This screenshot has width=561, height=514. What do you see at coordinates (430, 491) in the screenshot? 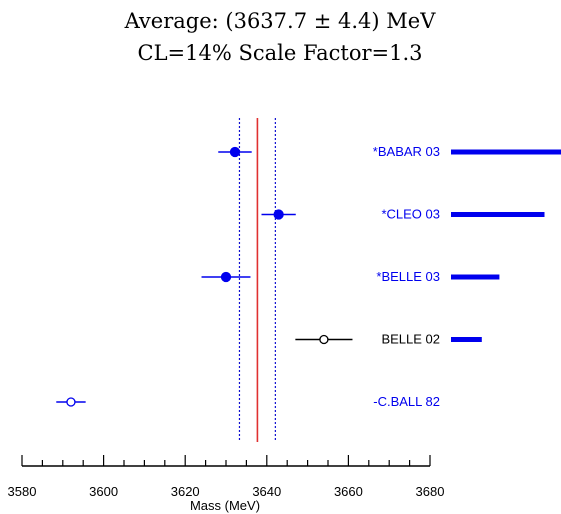
I see `x-tick-label: 3680` at bounding box center [430, 491].